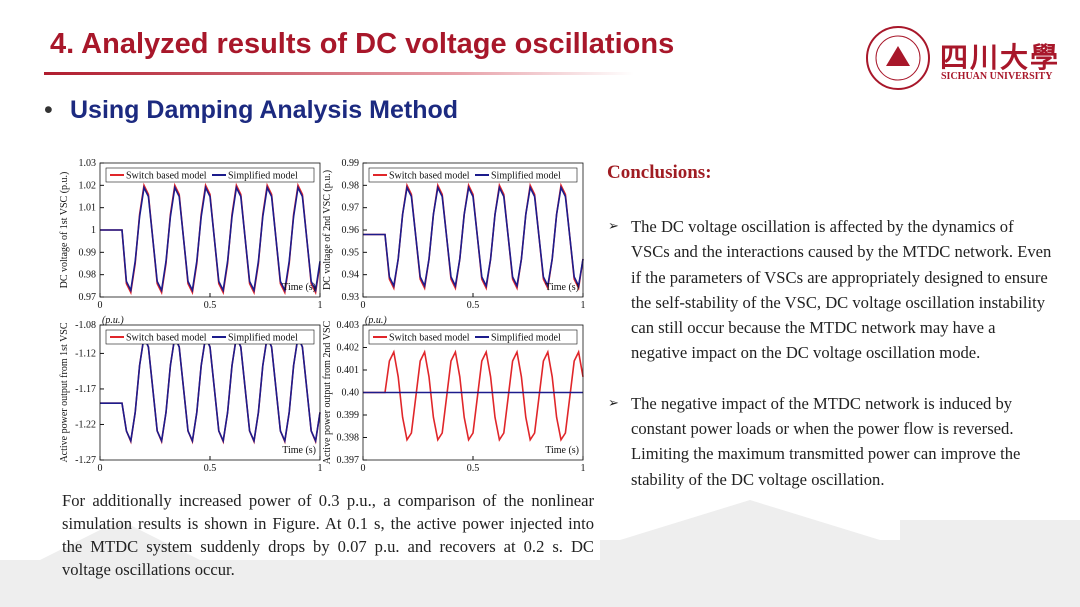 The image size is (1080, 607). Describe the element at coordinates (348, 348) in the screenshot. I see `y-tick-label: 0.402` at that location.